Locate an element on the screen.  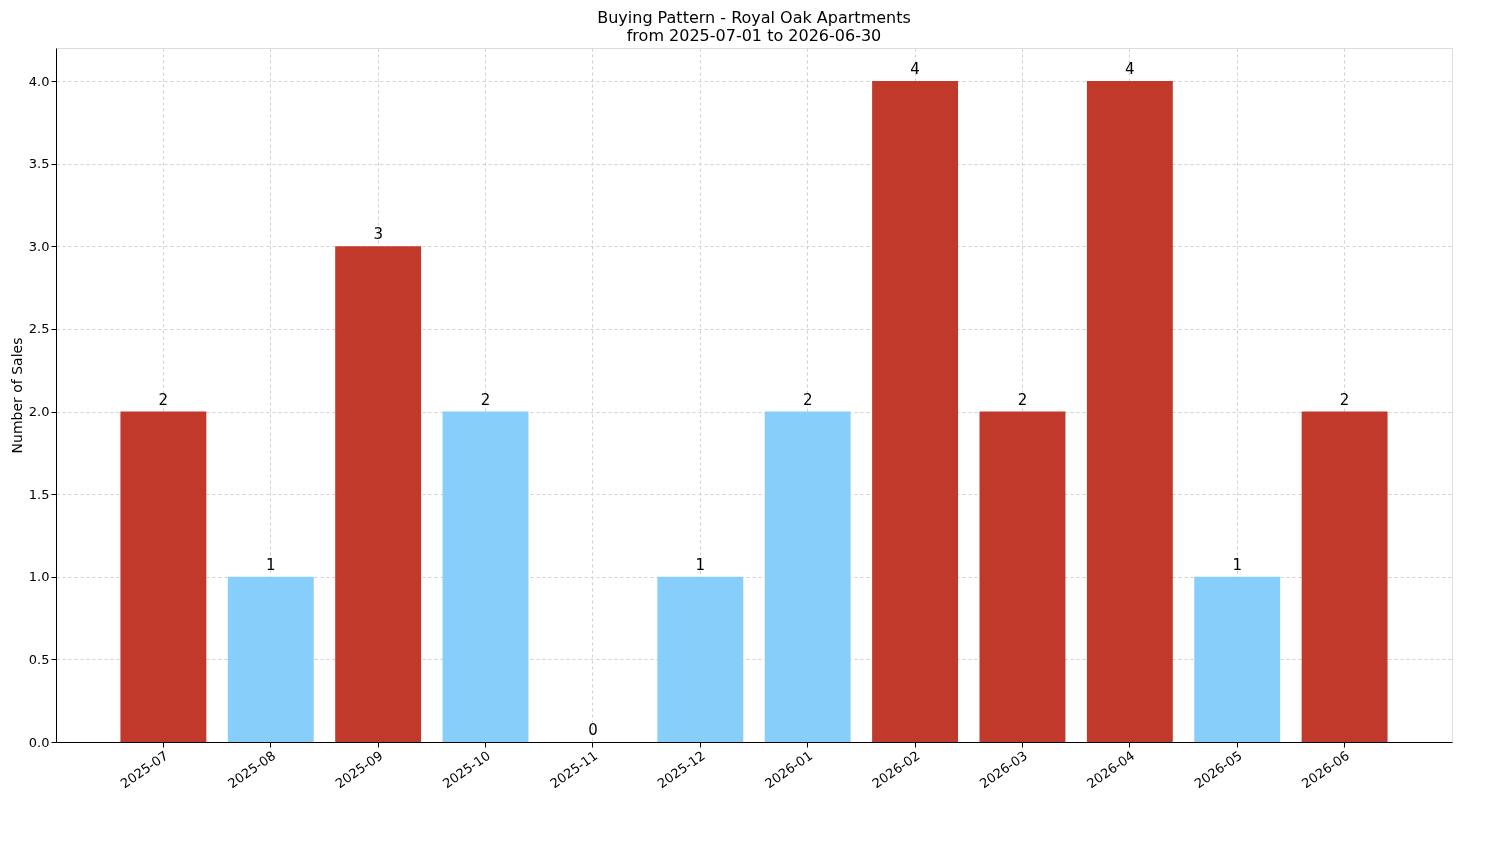
y-tick-label: 0.0 is located at coordinates (39, 742).